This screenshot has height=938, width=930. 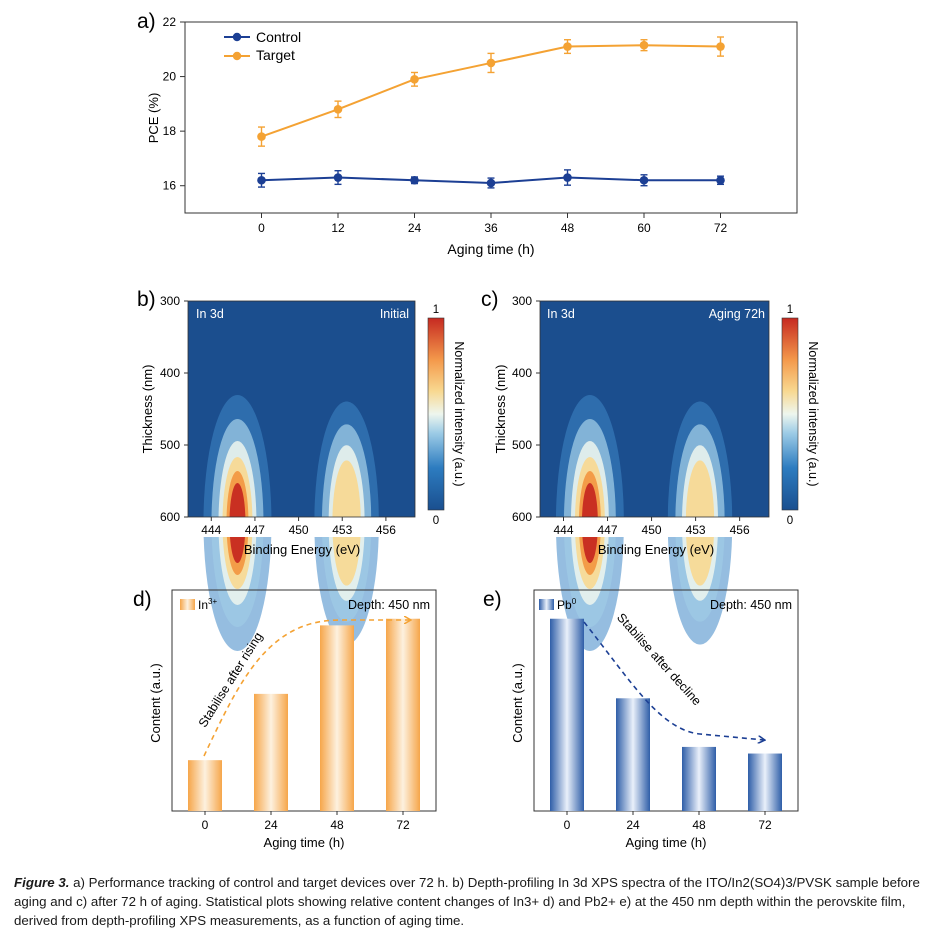 I want to click on panel-b-x-tick-label: 456, so click(x=386, y=530).